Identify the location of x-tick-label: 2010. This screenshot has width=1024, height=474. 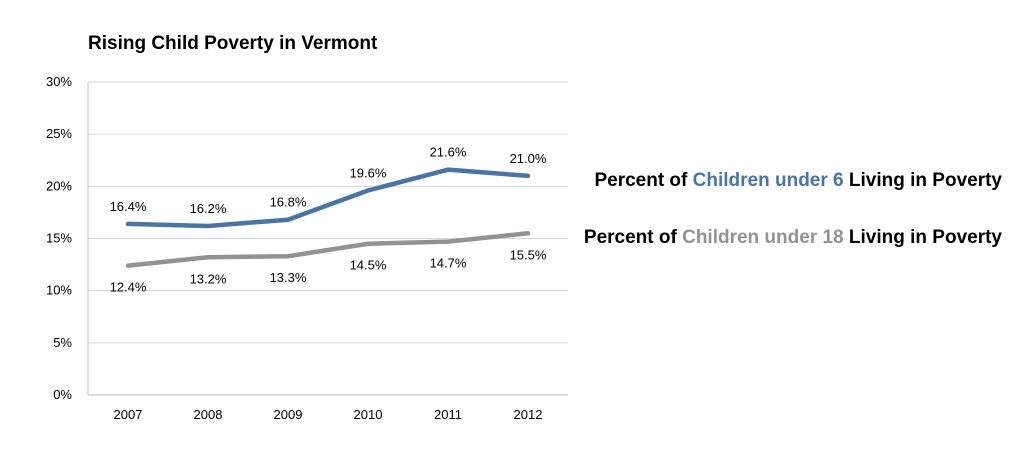
(368, 414).